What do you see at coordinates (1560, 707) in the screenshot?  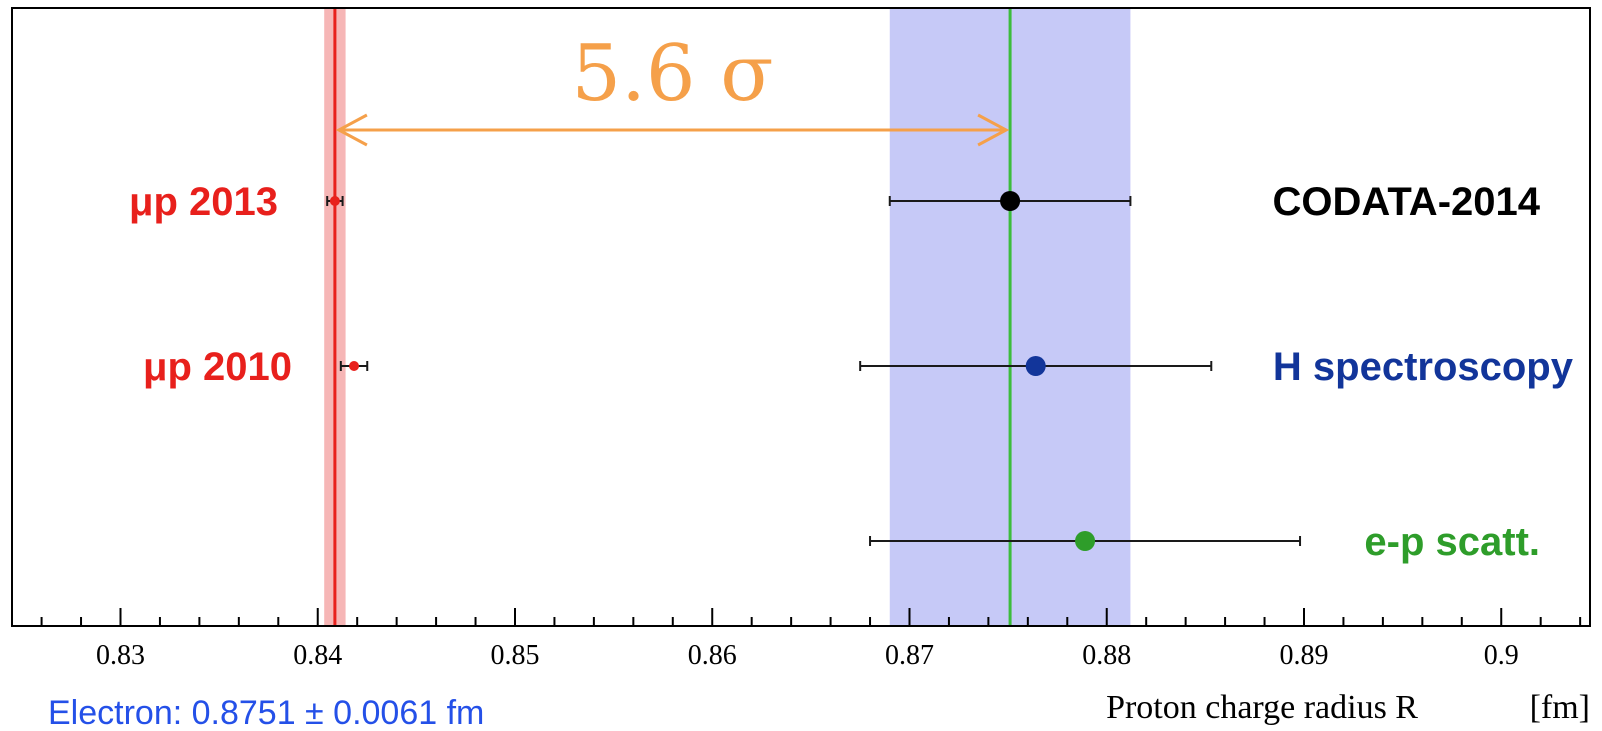 I see `x-axis-unit: [fm]` at bounding box center [1560, 707].